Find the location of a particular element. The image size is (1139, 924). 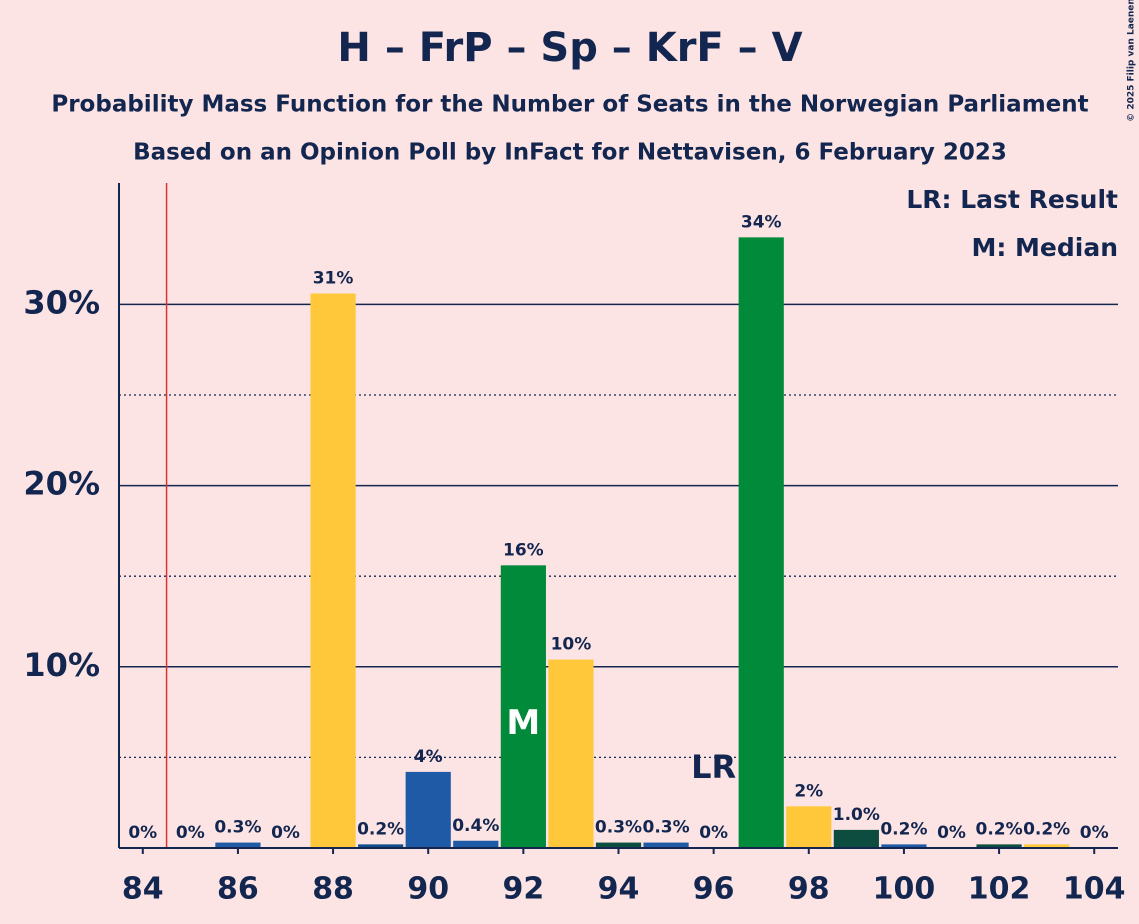

x-tick-label: 104 is located at coordinates (1094, 889).